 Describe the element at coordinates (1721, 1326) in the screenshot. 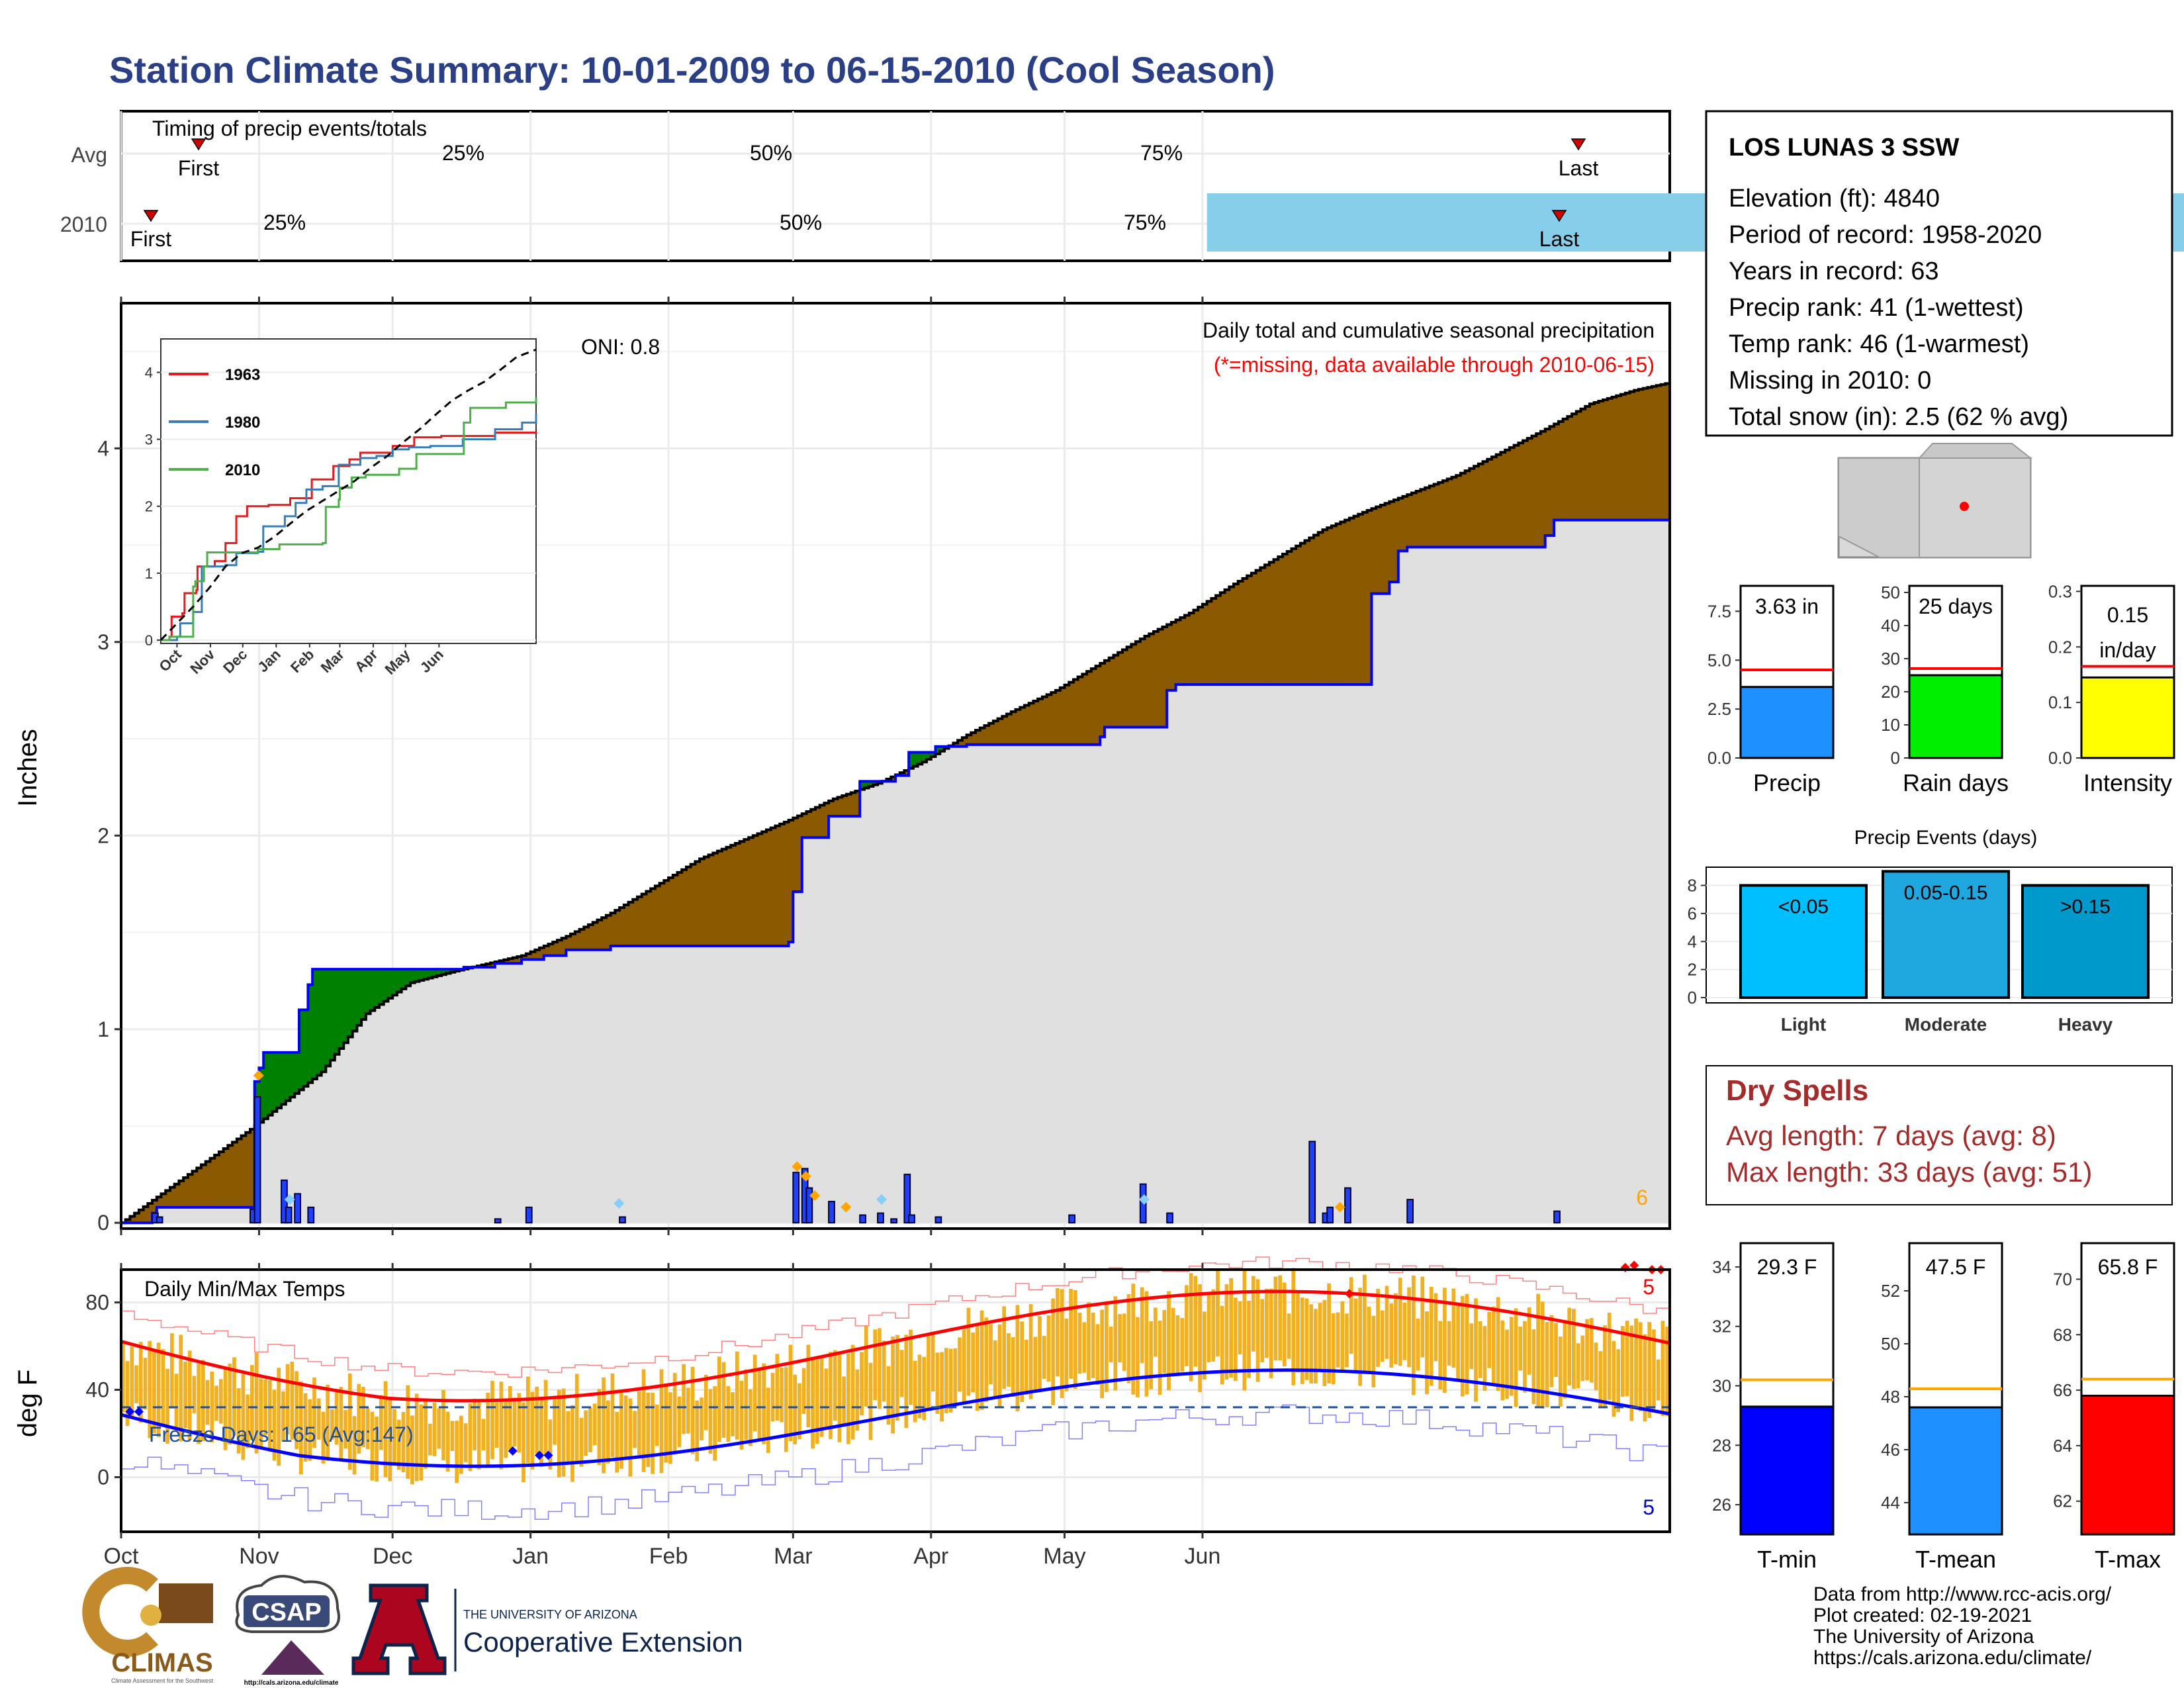

I see `temp-summary-tick-label: 32` at that location.